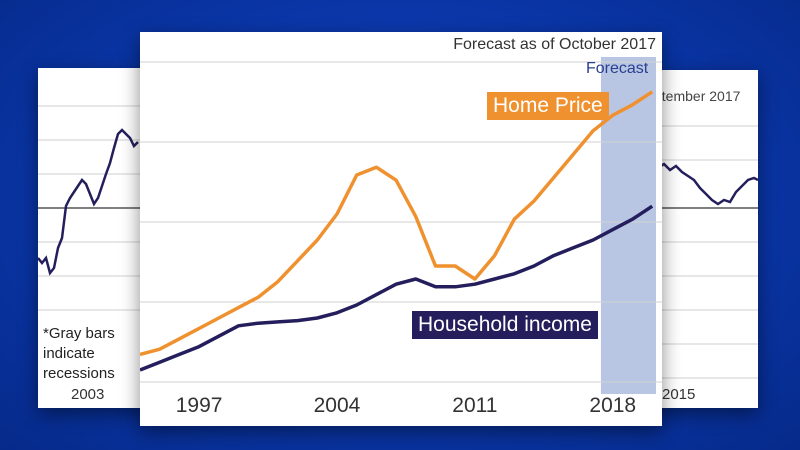  Describe the element at coordinates (88, 394) in the screenshot. I see `left-x-tick: 2003` at that location.